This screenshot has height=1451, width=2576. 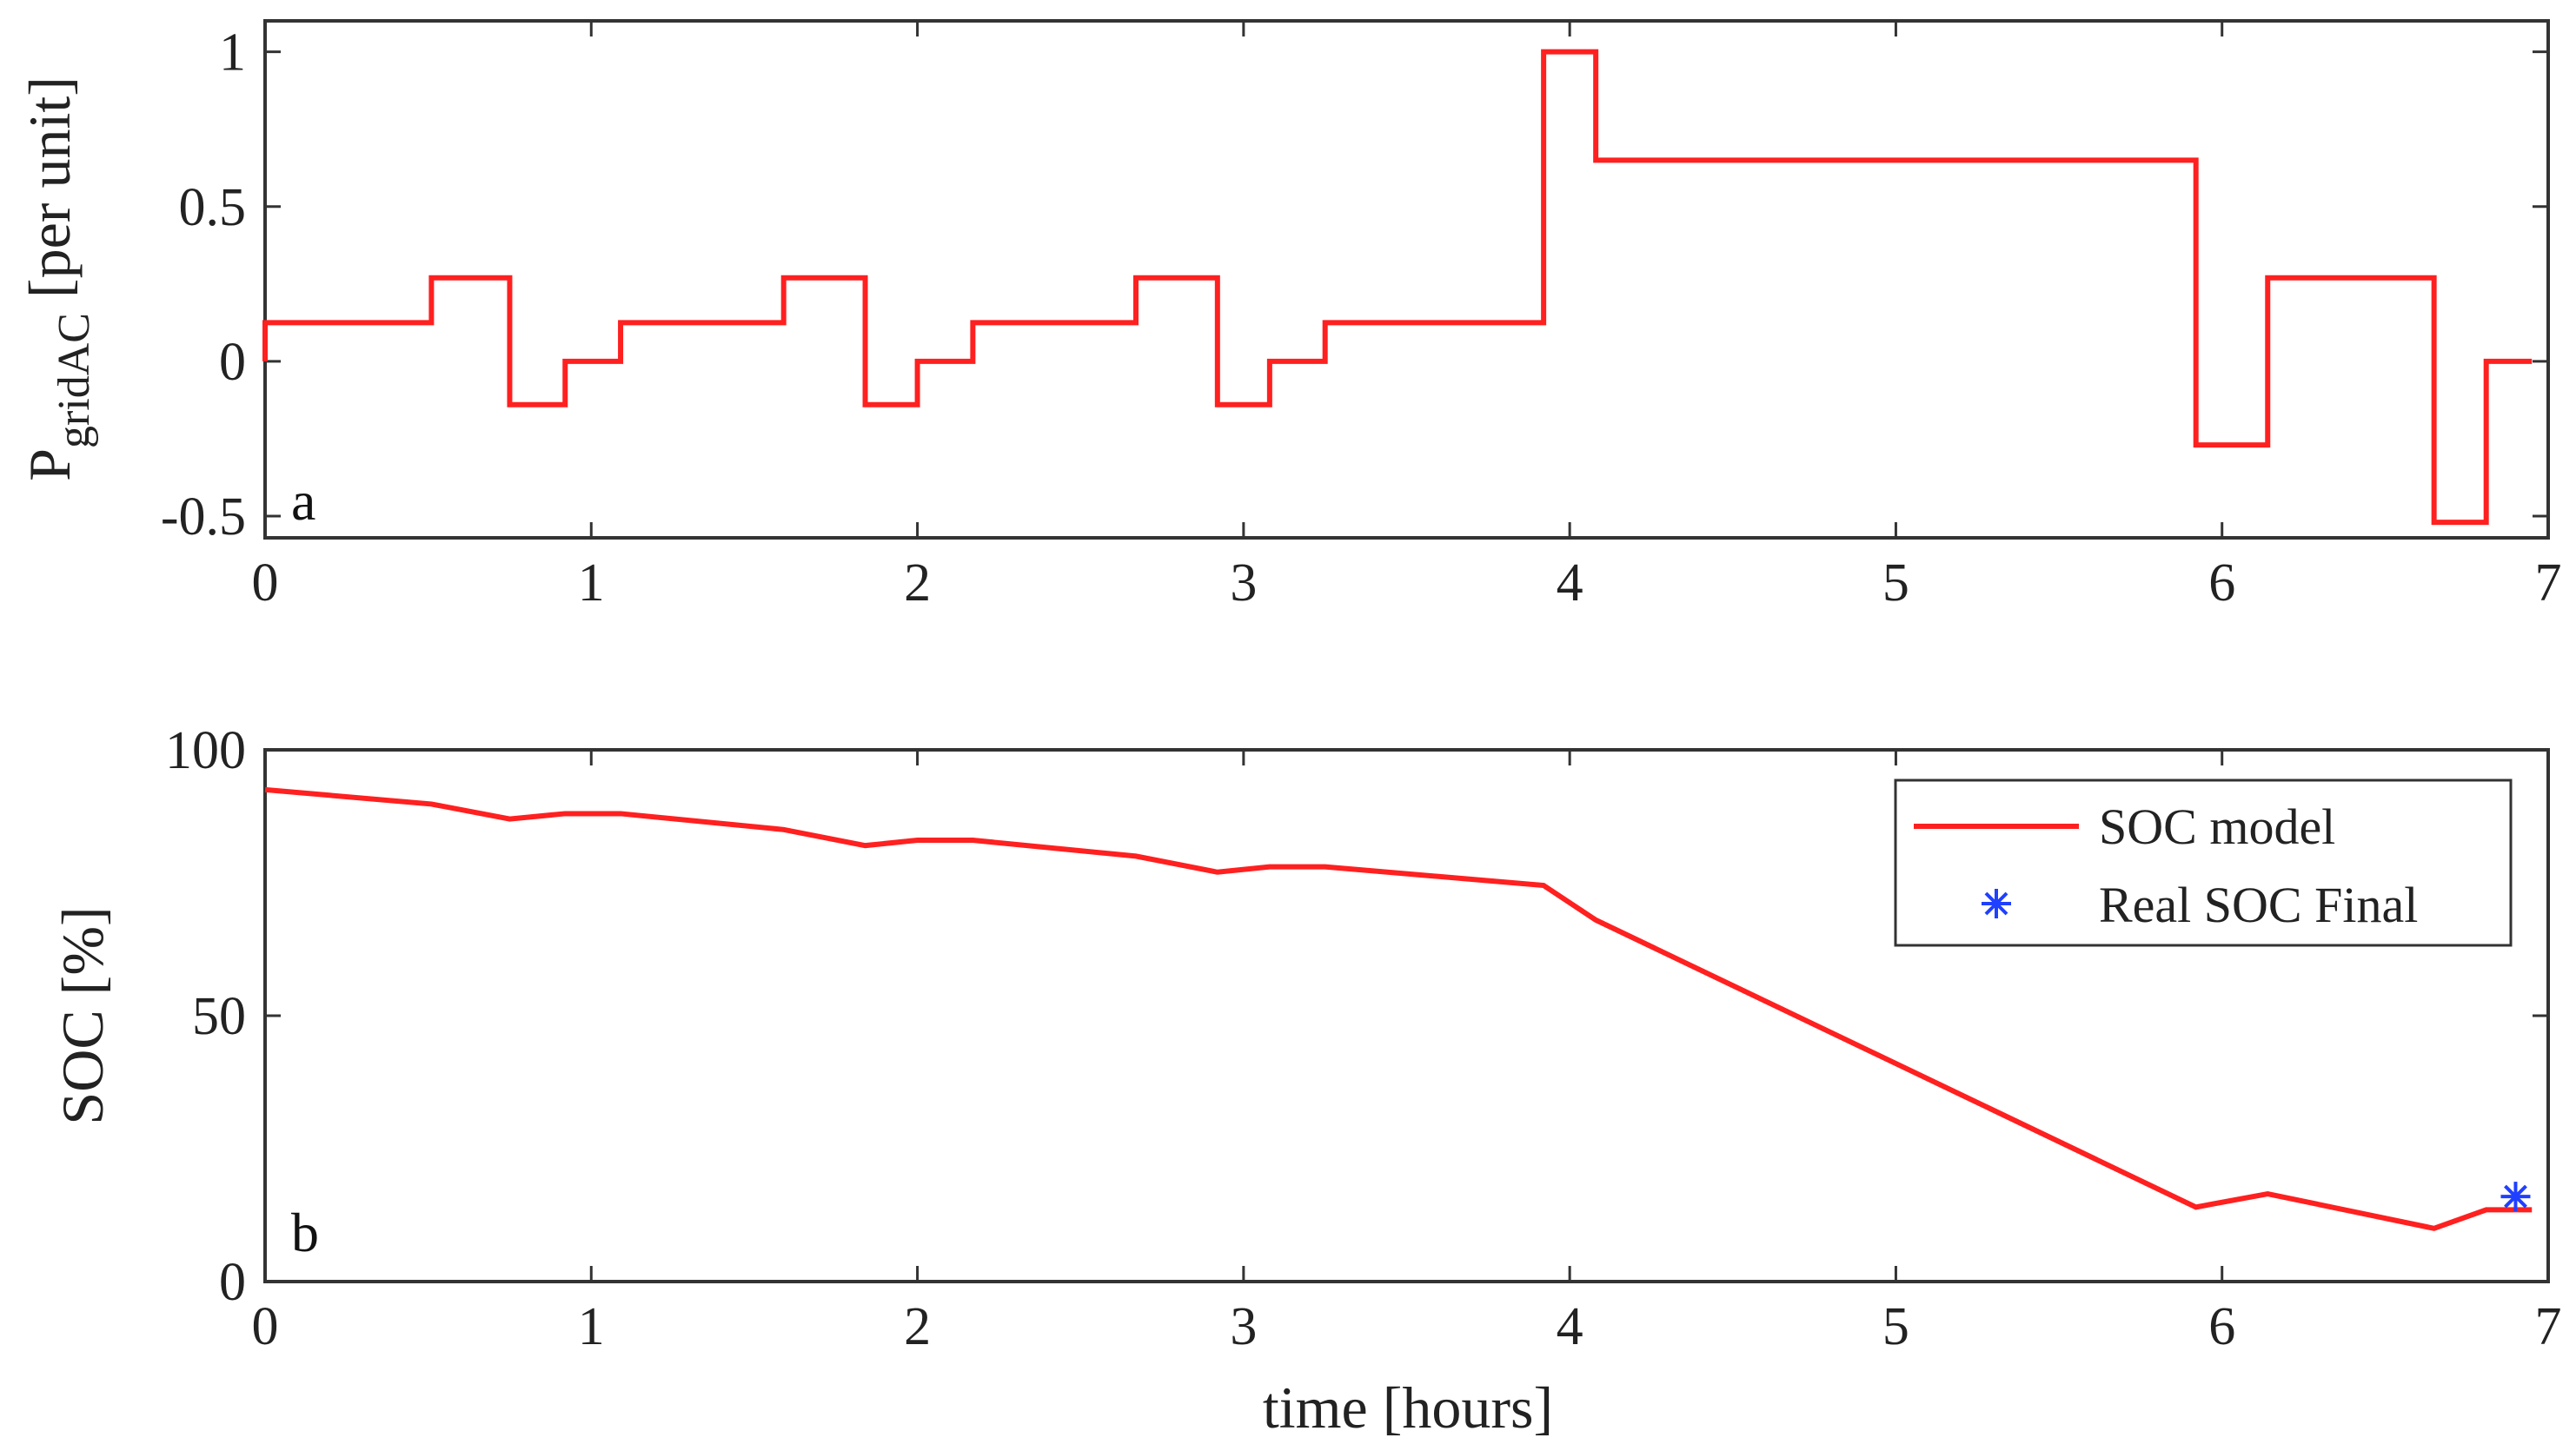 What do you see at coordinates (917, 583) in the screenshot?
I see `panel-a-x-tick-label: 2` at bounding box center [917, 583].